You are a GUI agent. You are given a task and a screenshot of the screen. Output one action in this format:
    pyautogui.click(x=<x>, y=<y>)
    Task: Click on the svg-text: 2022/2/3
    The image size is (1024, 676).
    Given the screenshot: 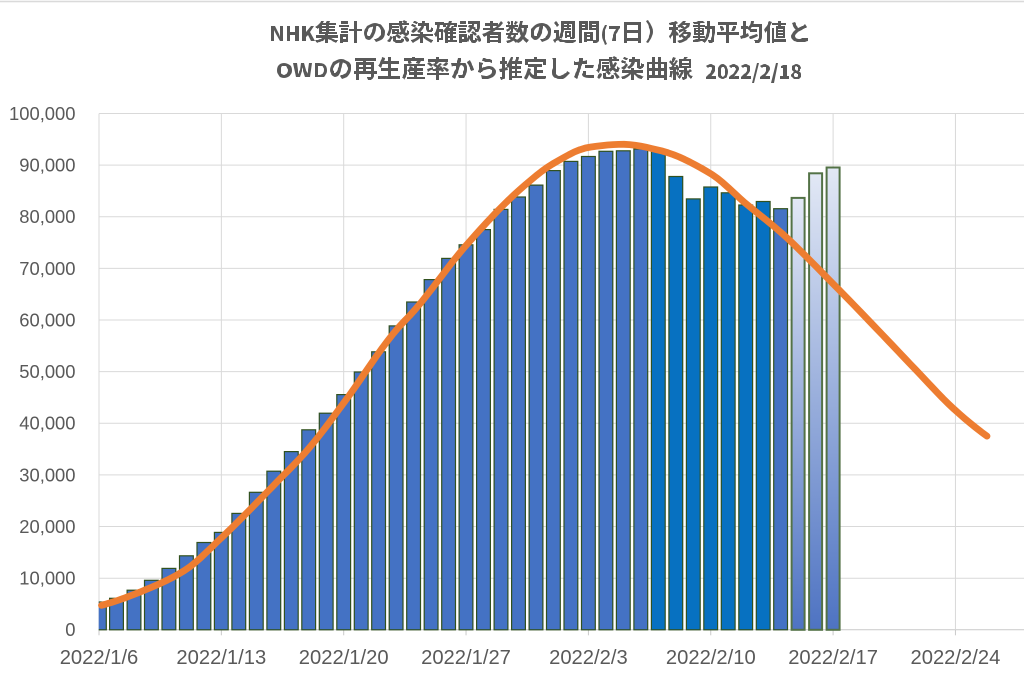 What is the action you would take?
    pyautogui.click(x=588, y=658)
    